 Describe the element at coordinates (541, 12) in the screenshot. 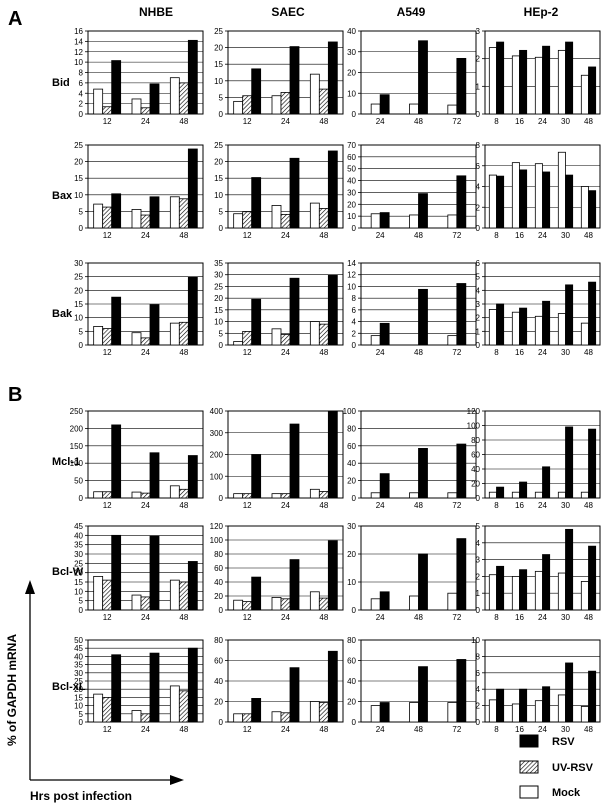

I see `column-header-hep2: HEp-2` at that location.